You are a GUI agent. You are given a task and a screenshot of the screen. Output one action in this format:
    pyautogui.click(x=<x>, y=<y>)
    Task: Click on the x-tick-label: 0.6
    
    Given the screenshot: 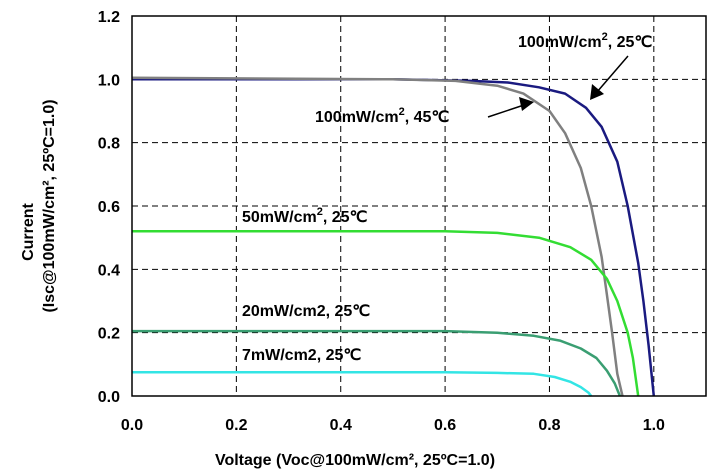 What is the action you would take?
    pyautogui.click(x=445, y=425)
    